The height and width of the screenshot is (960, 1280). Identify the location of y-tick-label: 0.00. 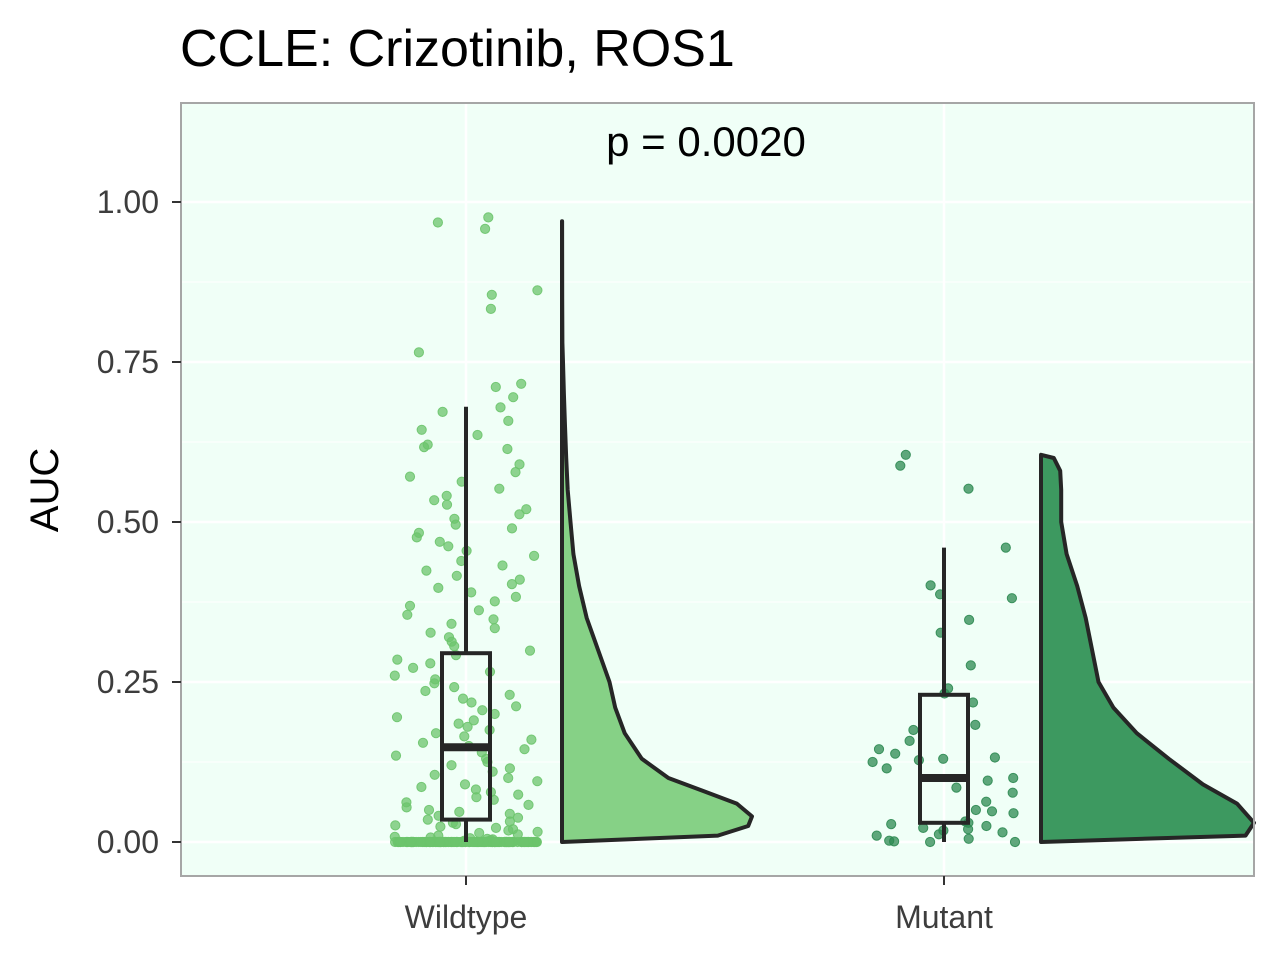
(128, 842).